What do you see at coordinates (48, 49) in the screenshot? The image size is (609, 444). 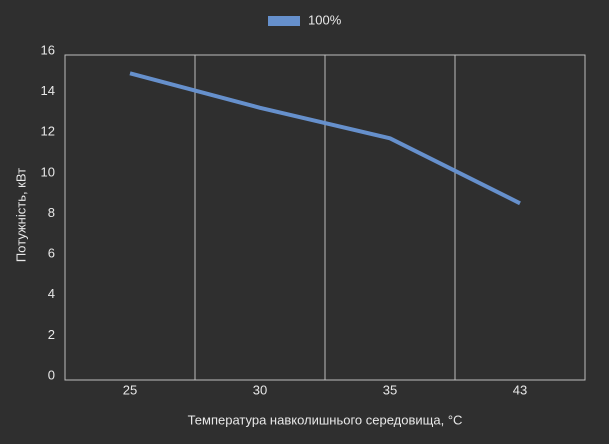 I see `y-tick-label: 16` at bounding box center [48, 49].